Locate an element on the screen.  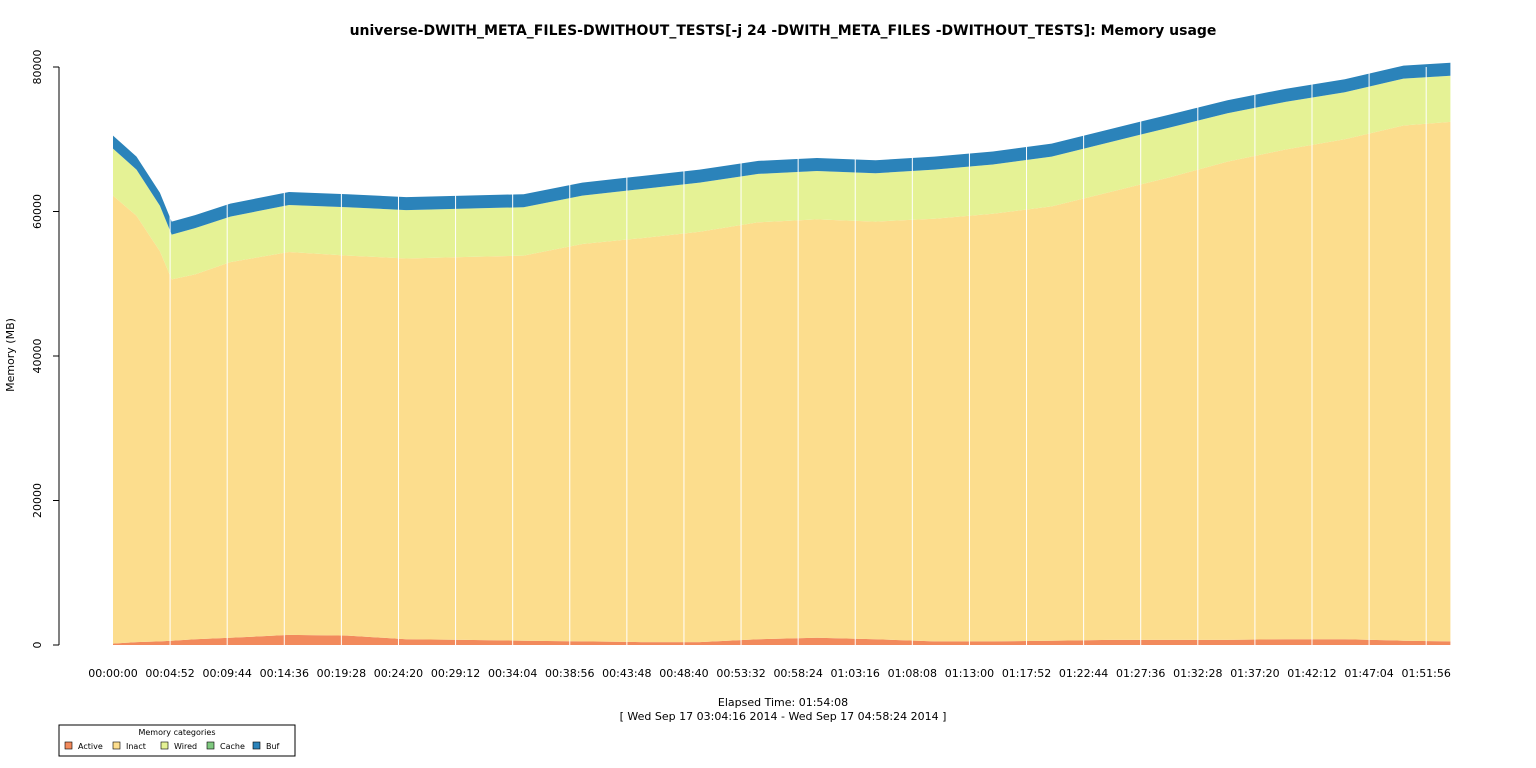
legend-label-cache: Cache is located at coordinates (232, 746).